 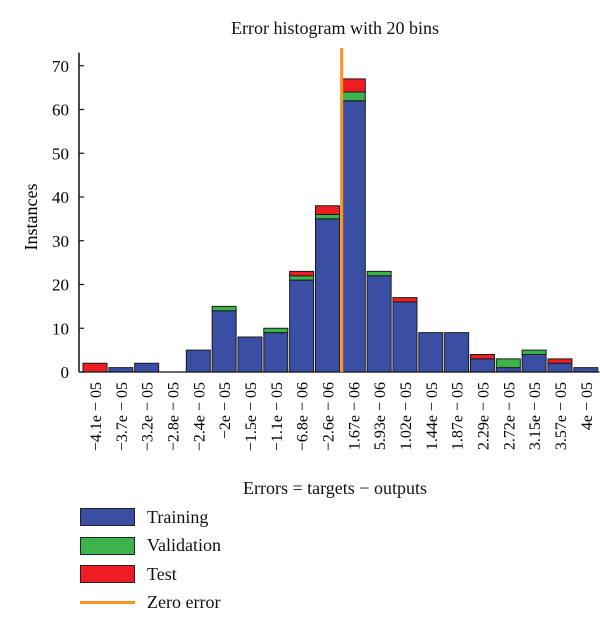 I want to click on legend-item-test: Test, so click(x=150, y=574).